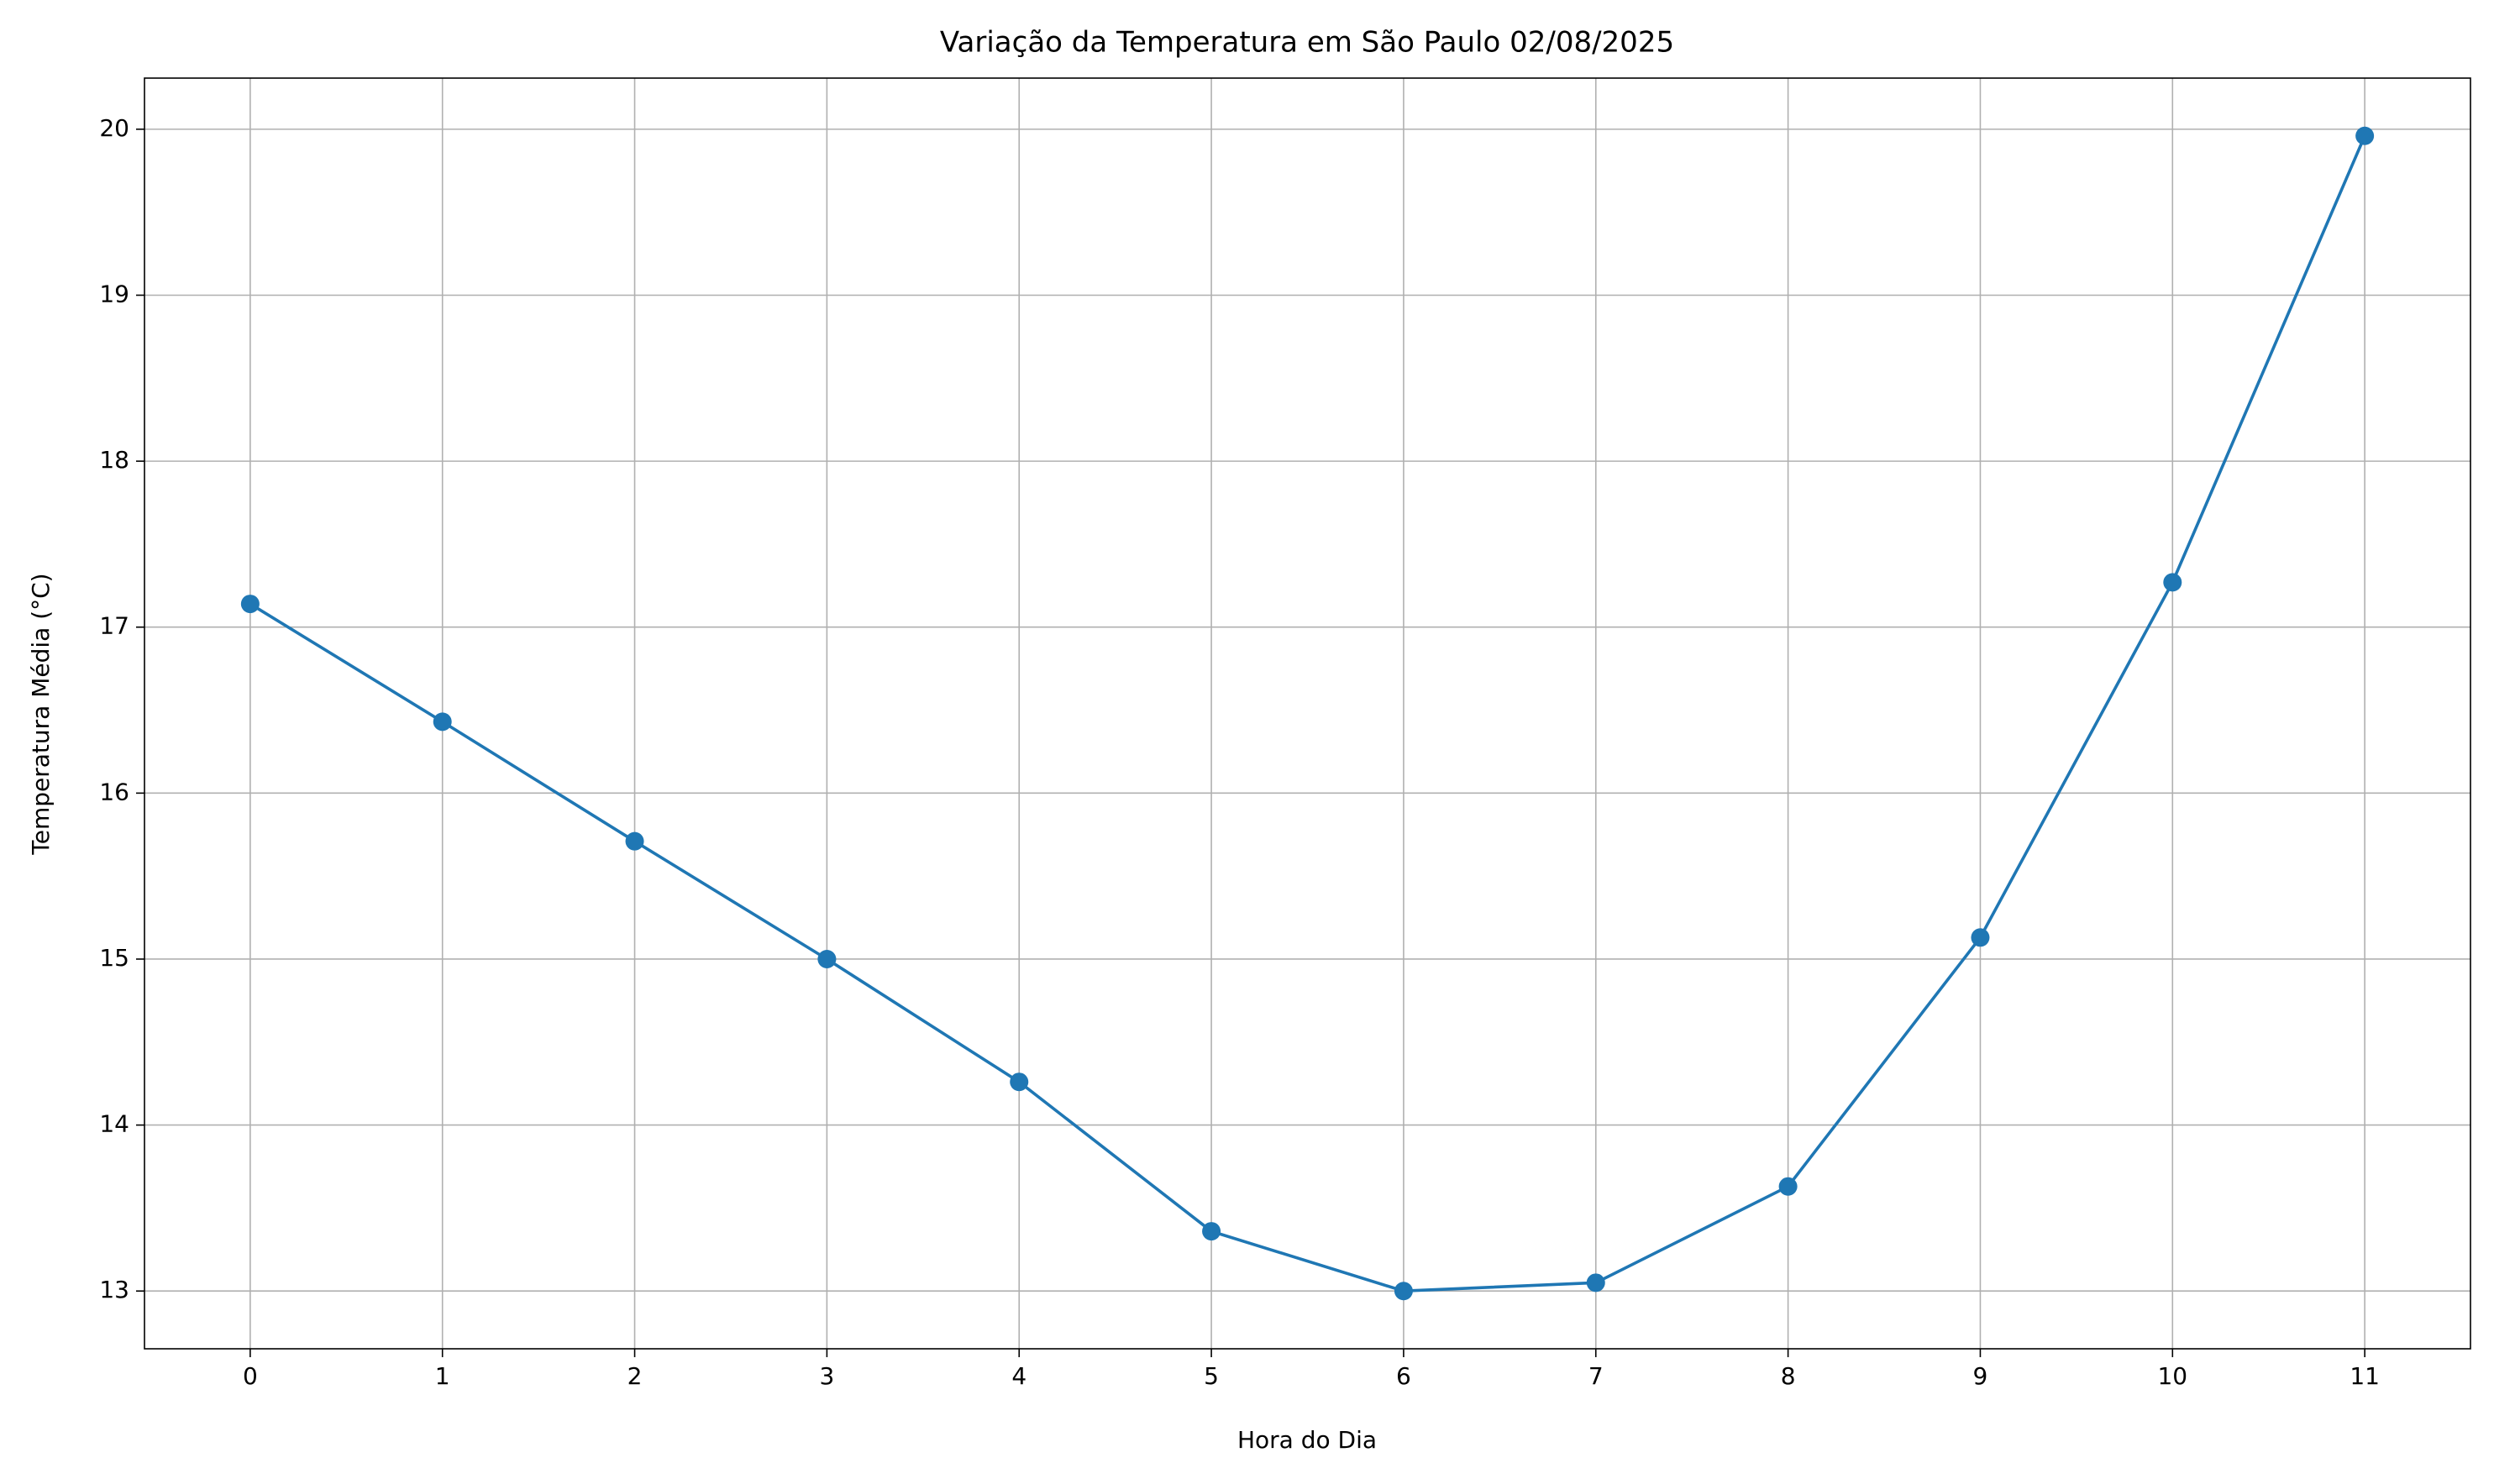 The height and width of the screenshot is (1484, 2494). Describe the element at coordinates (114, 460) in the screenshot. I see `y-tick-label: 18` at that location.